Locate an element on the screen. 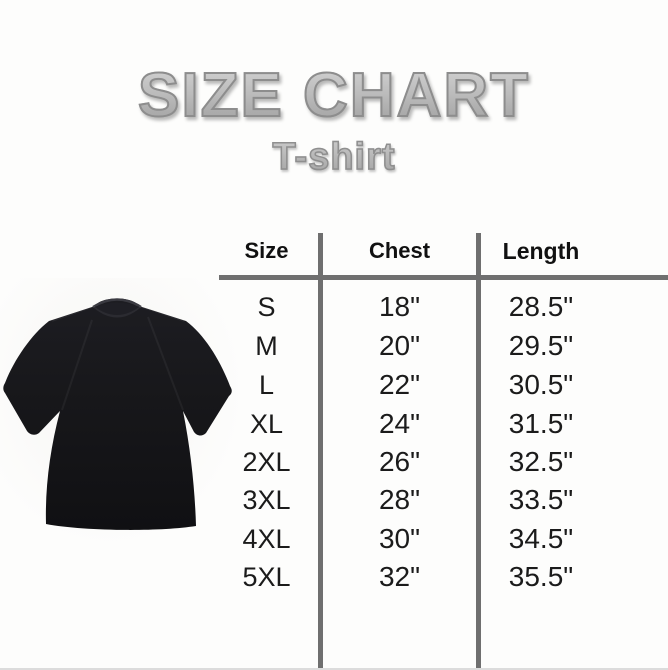 This screenshot has width=668, height=670. column-divider-chest-length is located at coordinates (478, 451).